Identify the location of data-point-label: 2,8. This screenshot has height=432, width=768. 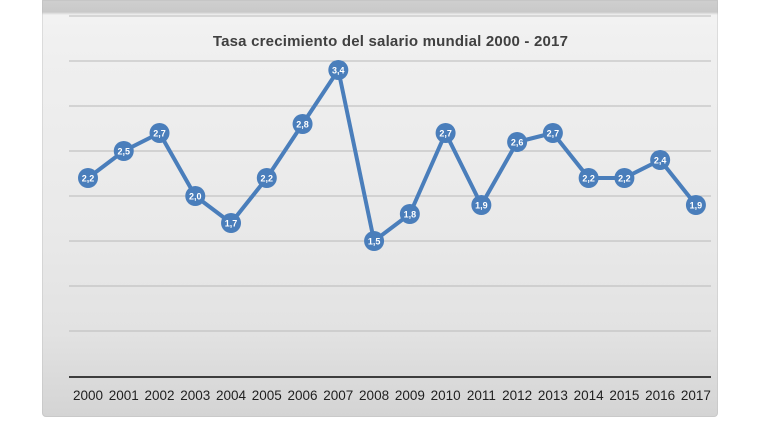
(302, 125).